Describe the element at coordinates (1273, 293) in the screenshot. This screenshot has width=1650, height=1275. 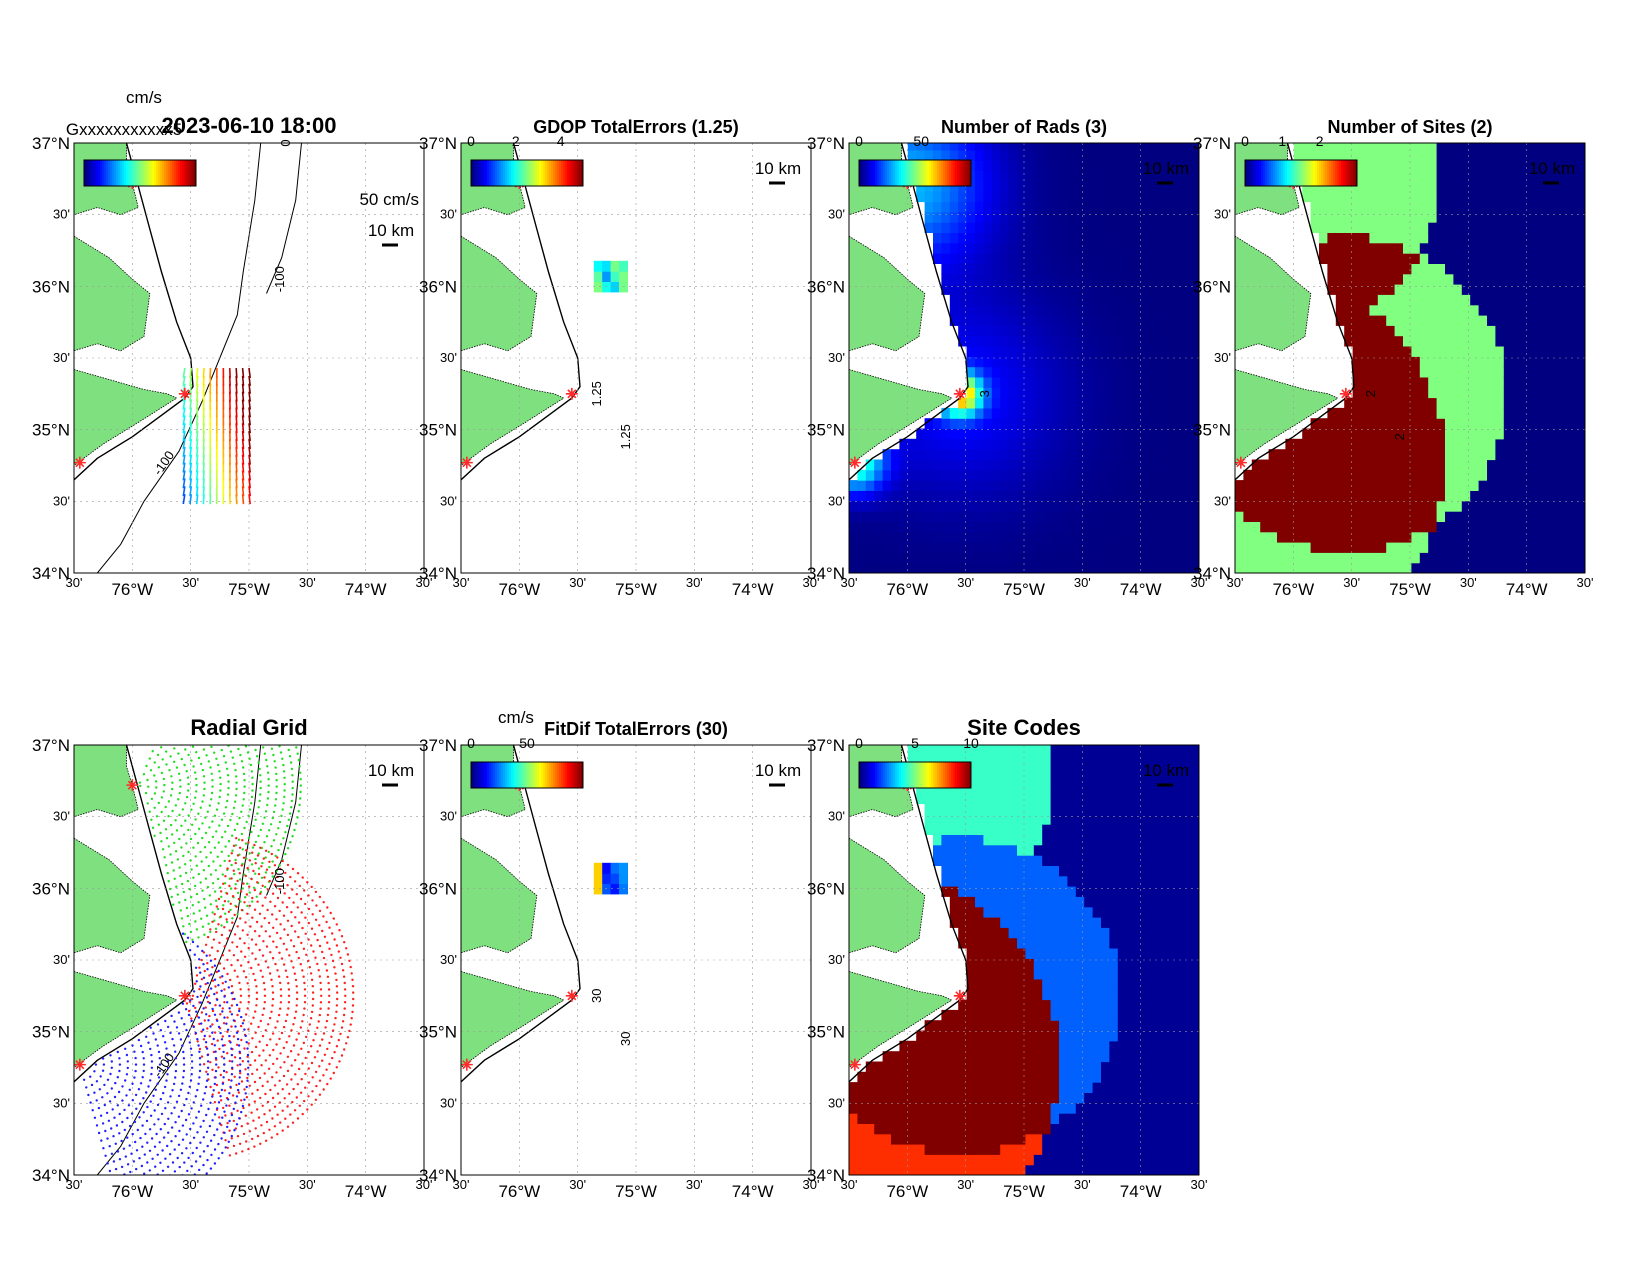
I see `land` at that location.